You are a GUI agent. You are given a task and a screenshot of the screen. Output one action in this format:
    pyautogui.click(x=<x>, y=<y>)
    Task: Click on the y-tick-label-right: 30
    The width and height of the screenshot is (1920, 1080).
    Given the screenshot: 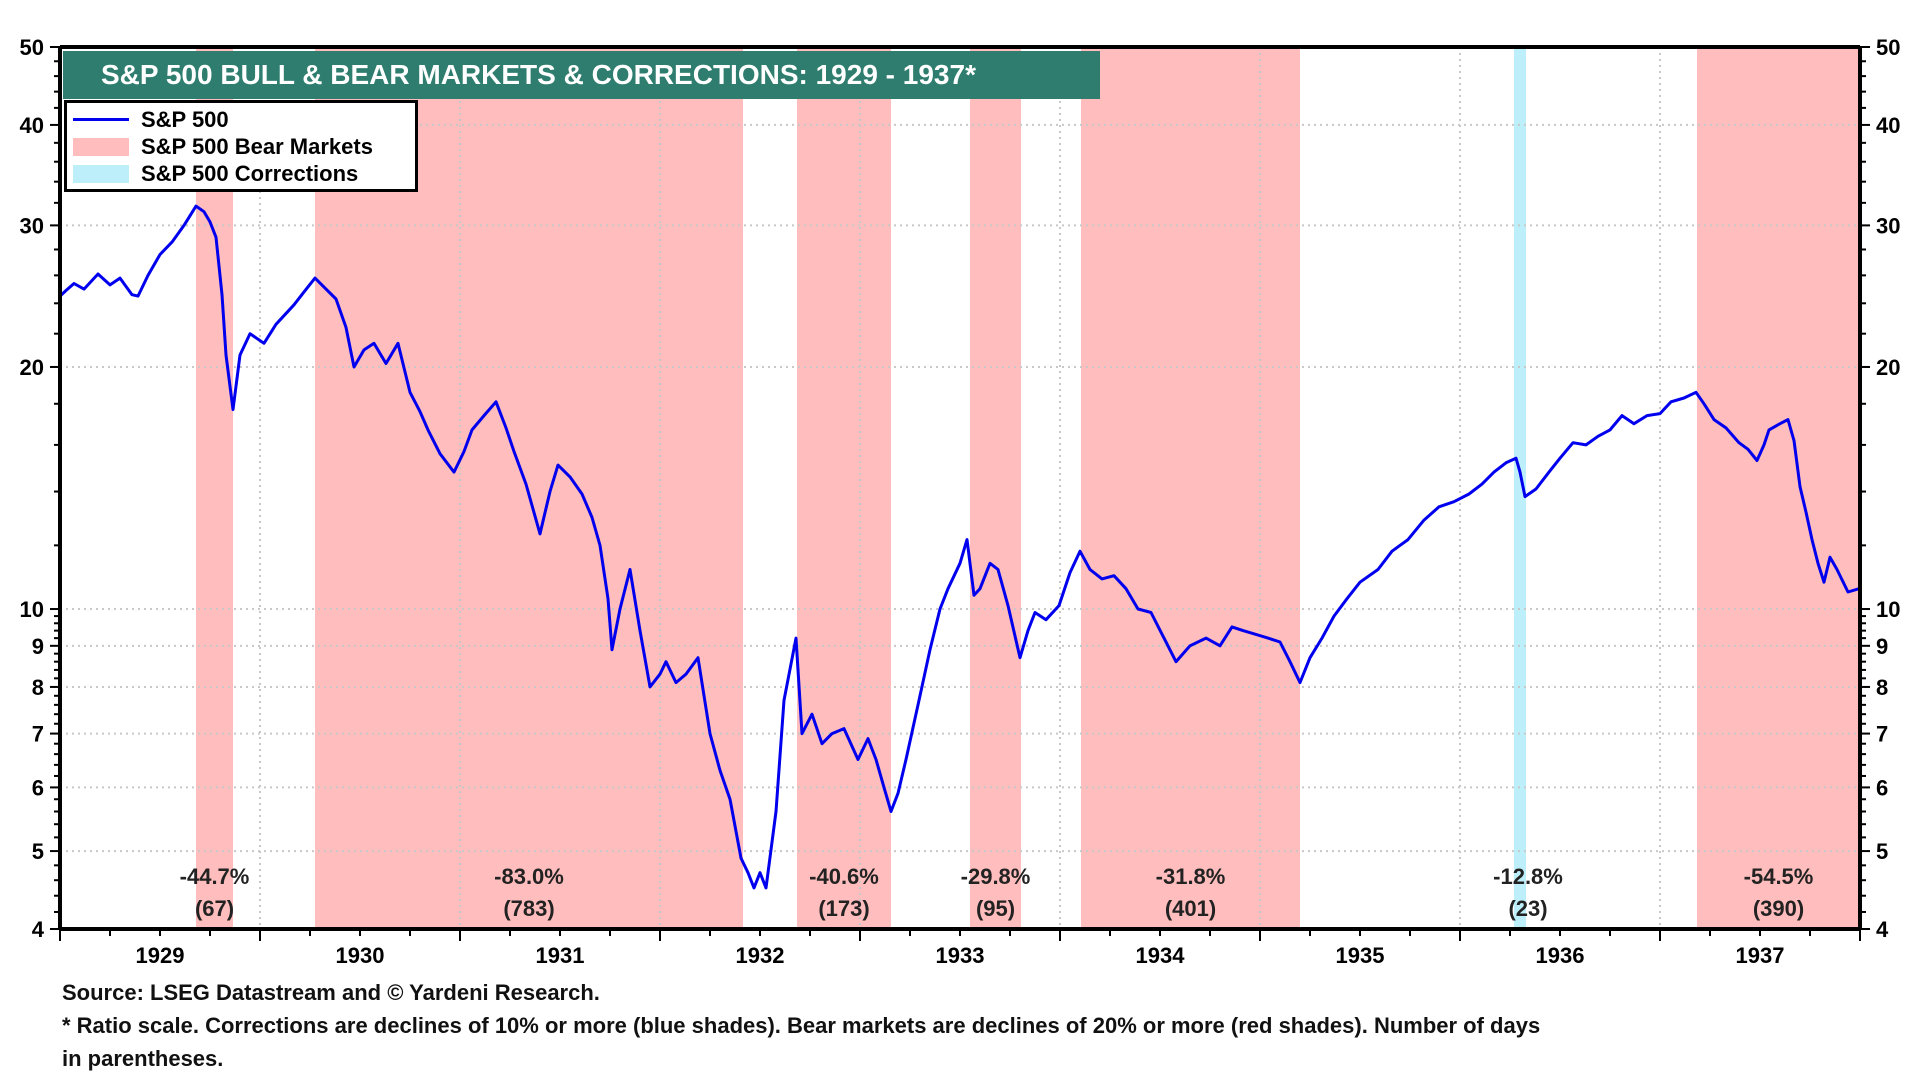 What is the action you would take?
    pyautogui.click(x=1888, y=225)
    